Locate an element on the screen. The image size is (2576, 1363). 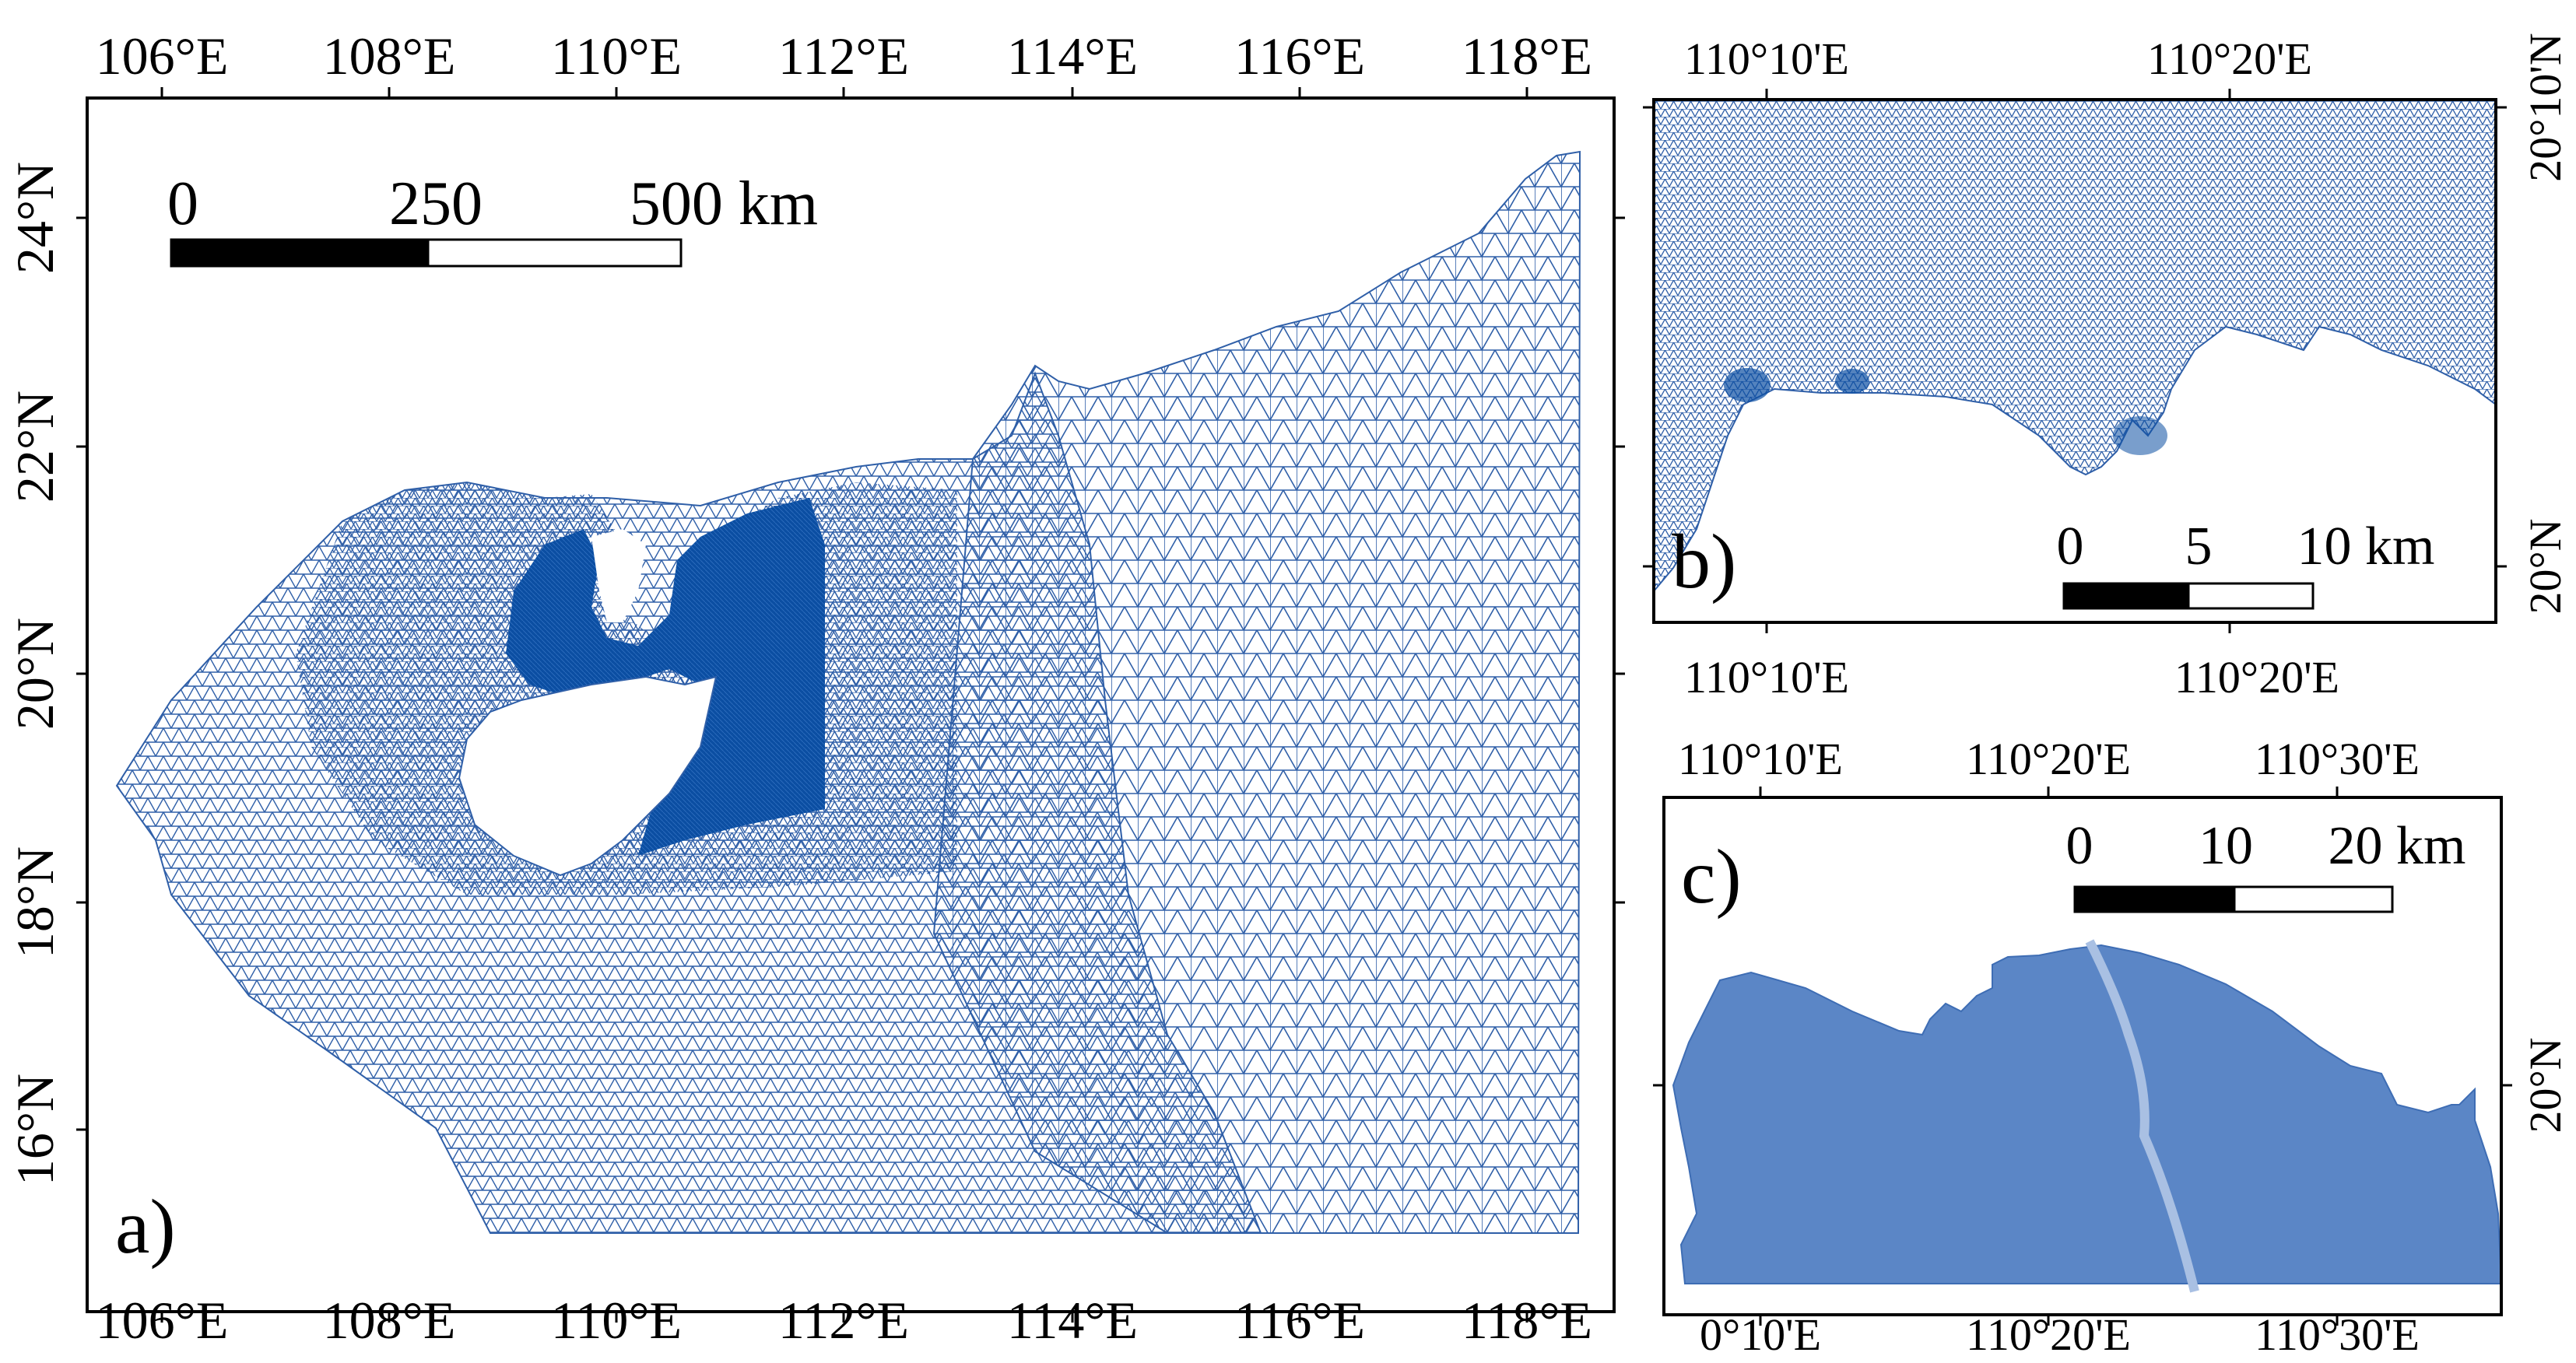
scale-label: 10 is located at coordinates (2226, 846).